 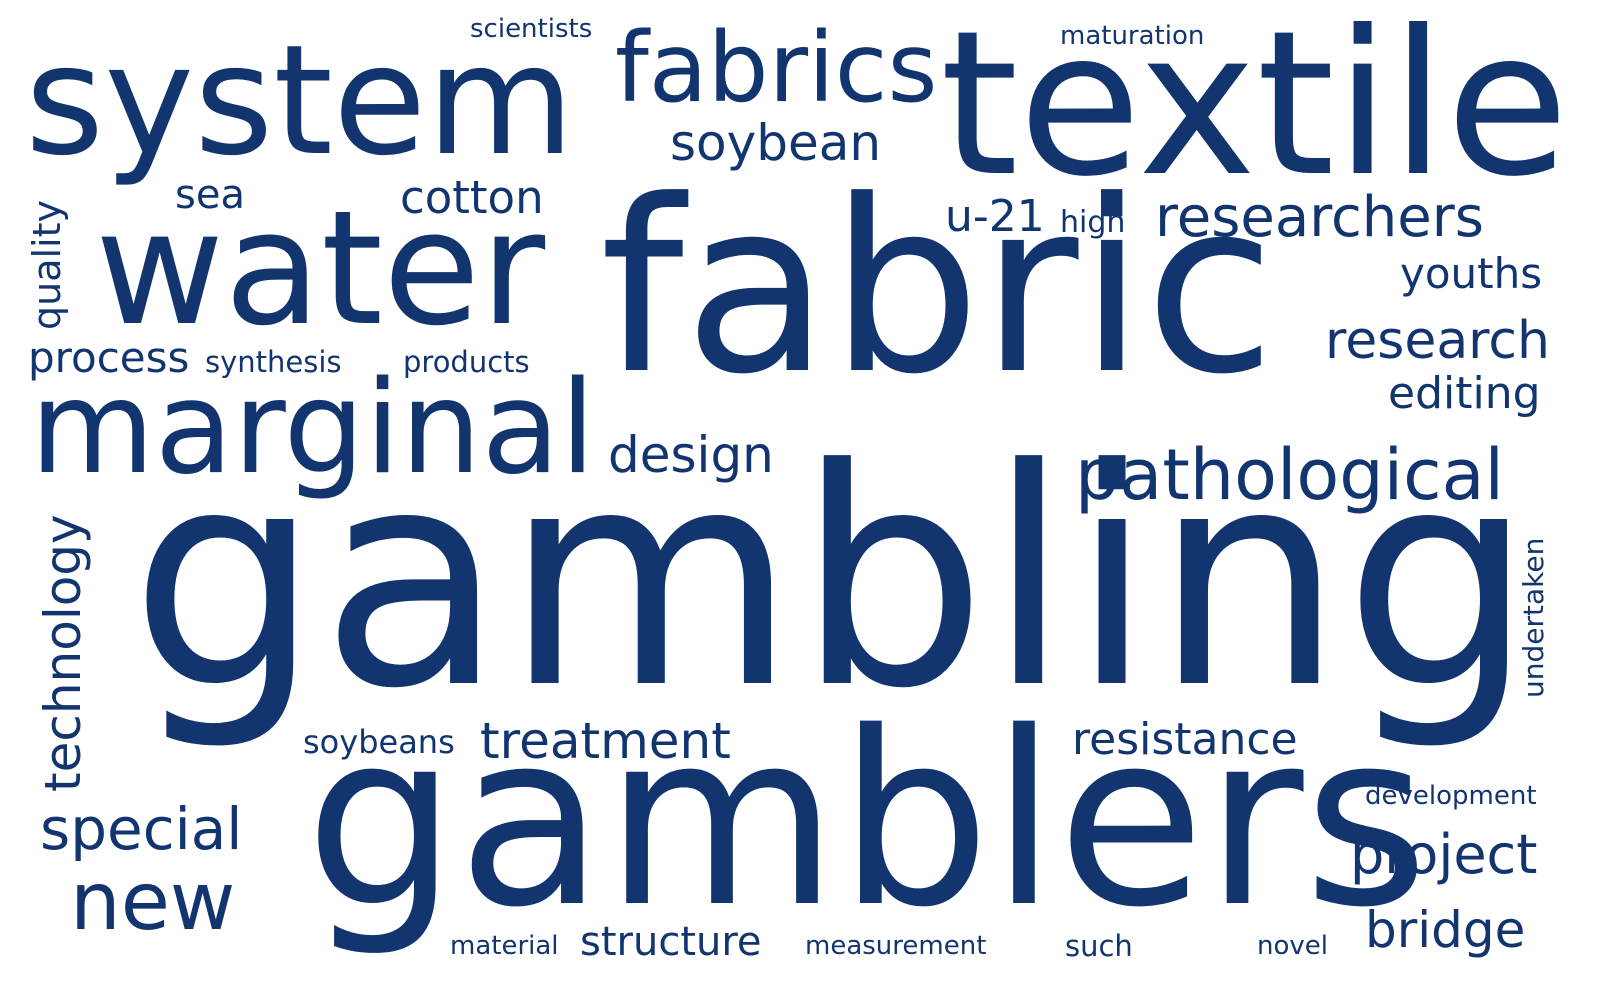 I want to click on word-products: products, so click(x=466, y=362).